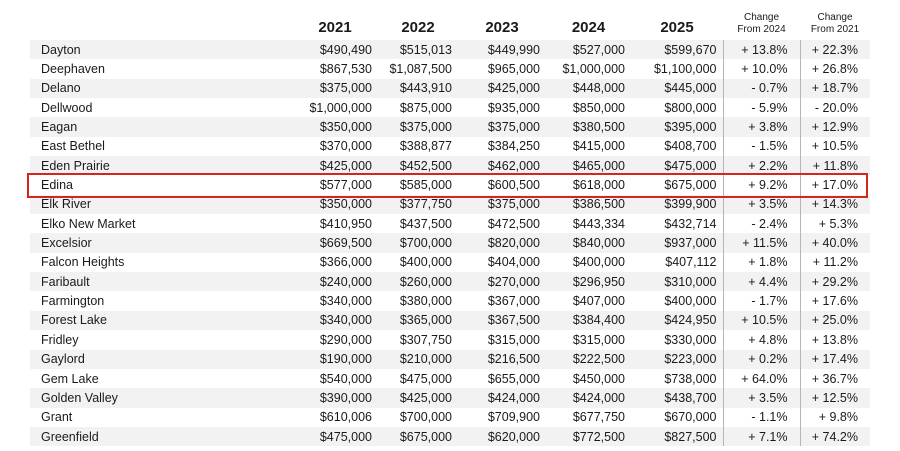  Describe the element at coordinates (418, 243) in the screenshot. I see `value-2022: $700,000` at that location.